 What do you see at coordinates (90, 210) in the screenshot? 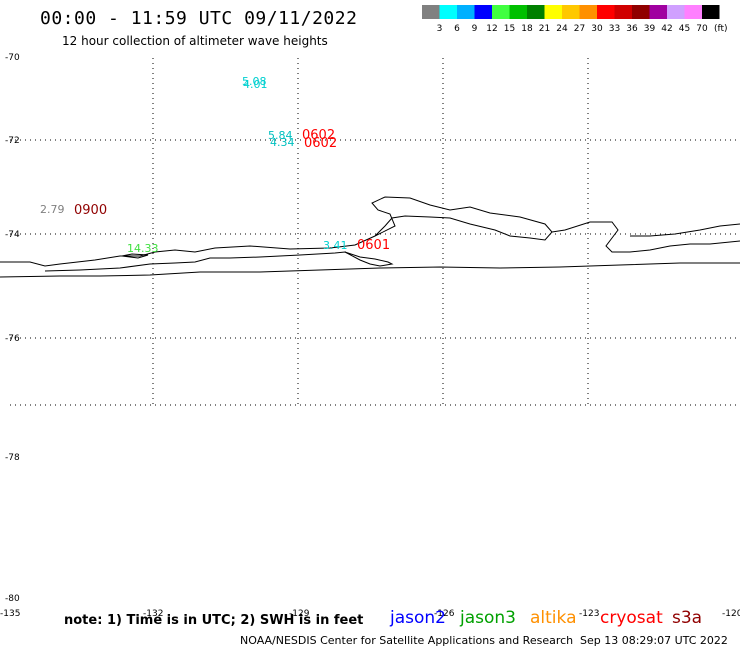
I see `observation-time: 0900` at bounding box center [90, 210].